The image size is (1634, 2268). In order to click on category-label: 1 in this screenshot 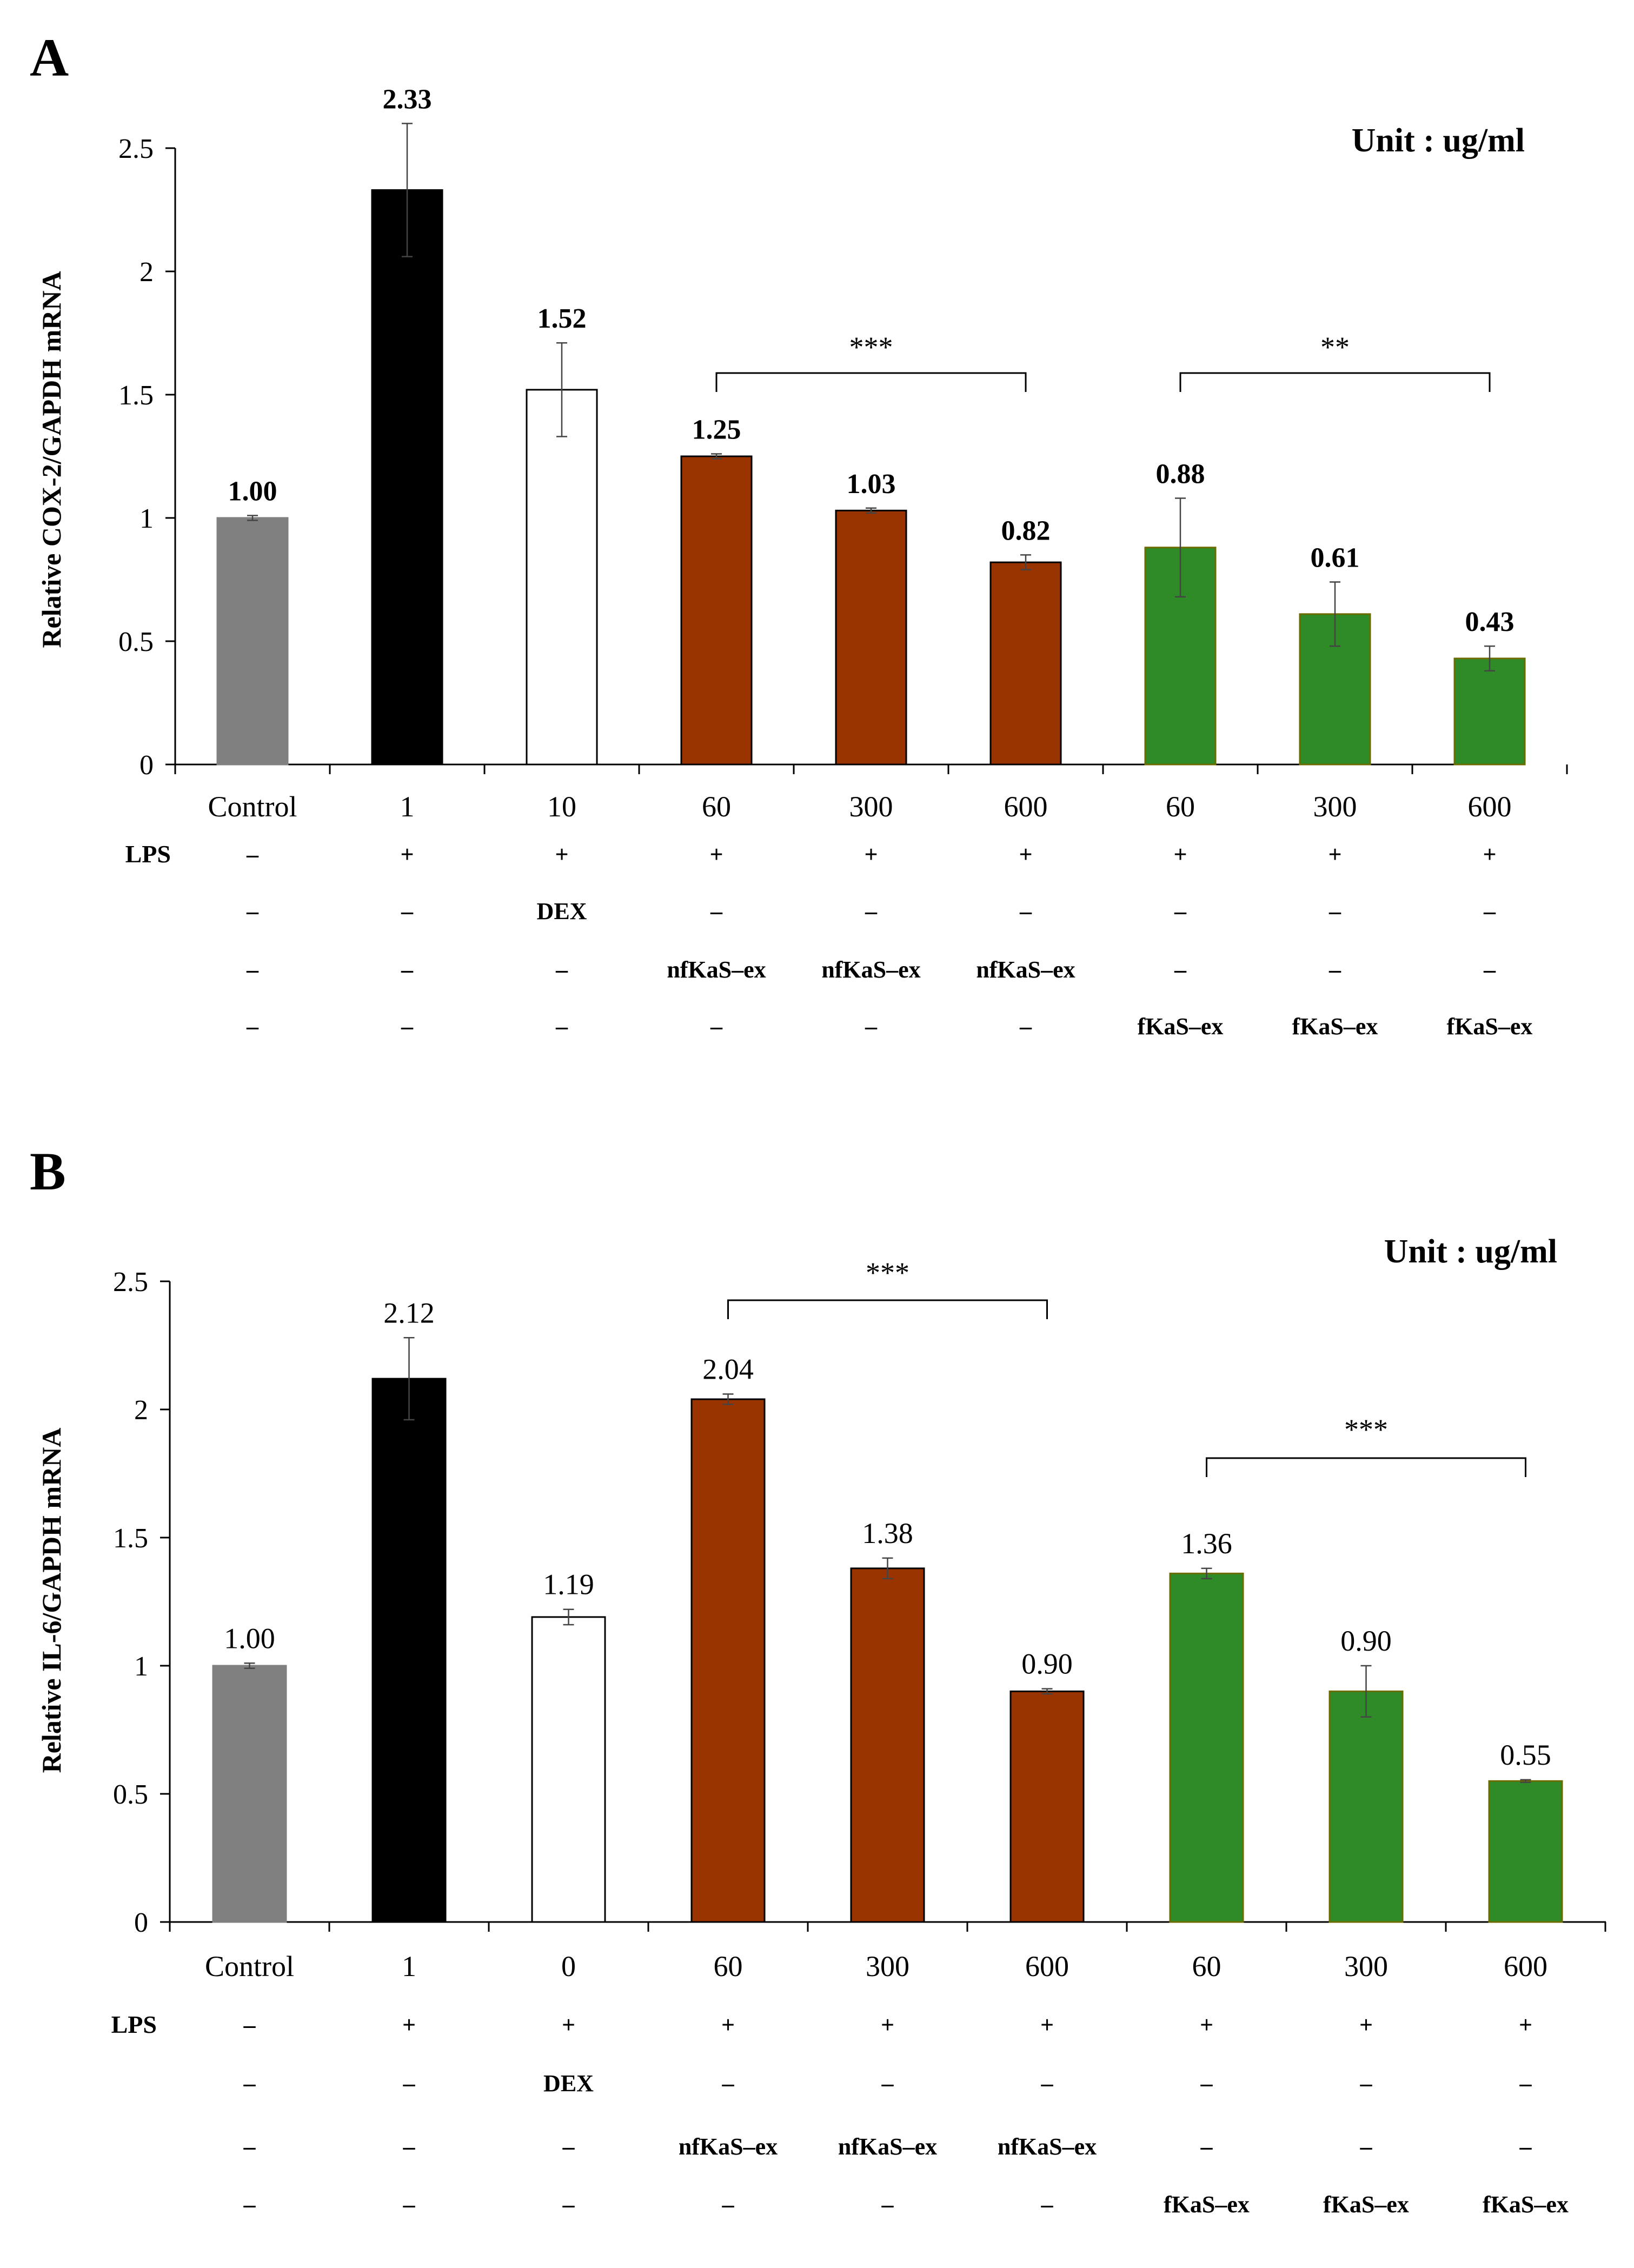, I will do `click(409, 1966)`.